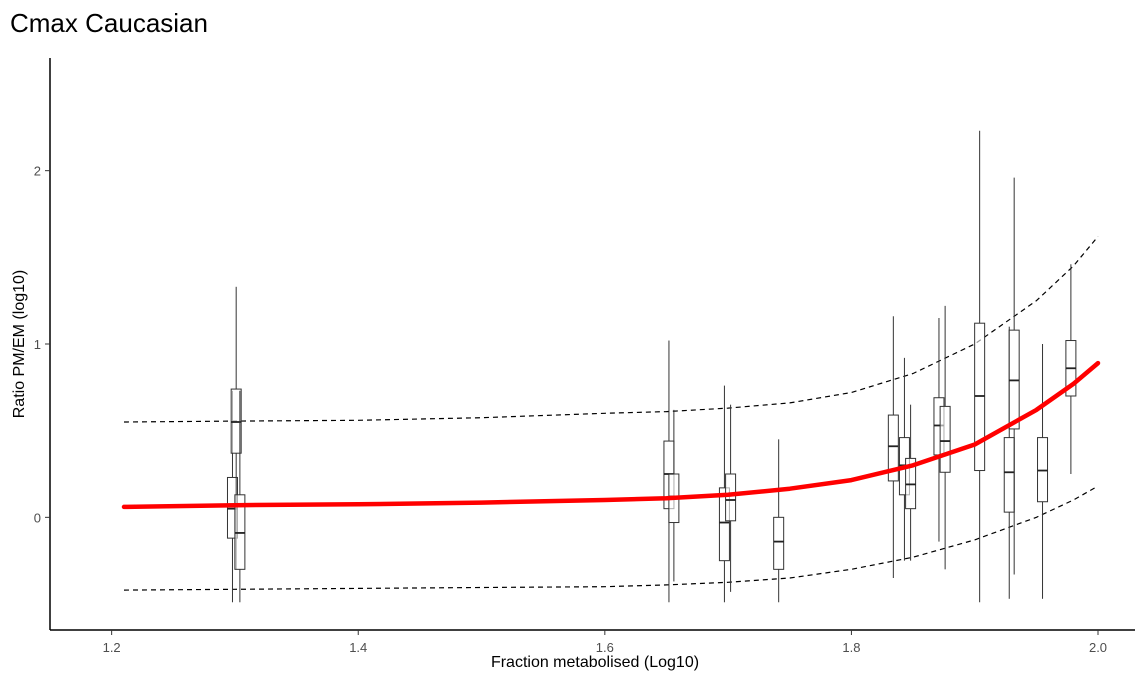 The height and width of the screenshot is (680, 1135). What do you see at coordinates (851, 647) in the screenshot?
I see `x-tick-label: 1.8` at bounding box center [851, 647].